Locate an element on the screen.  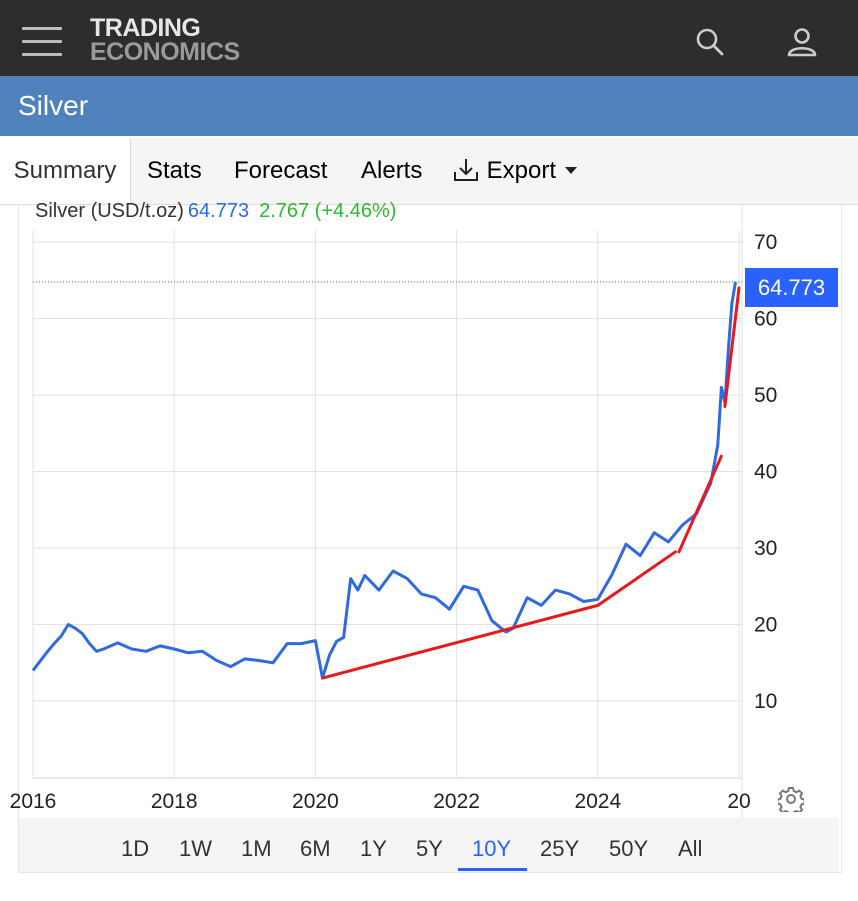
gear-icon is located at coordinates (791, 799).